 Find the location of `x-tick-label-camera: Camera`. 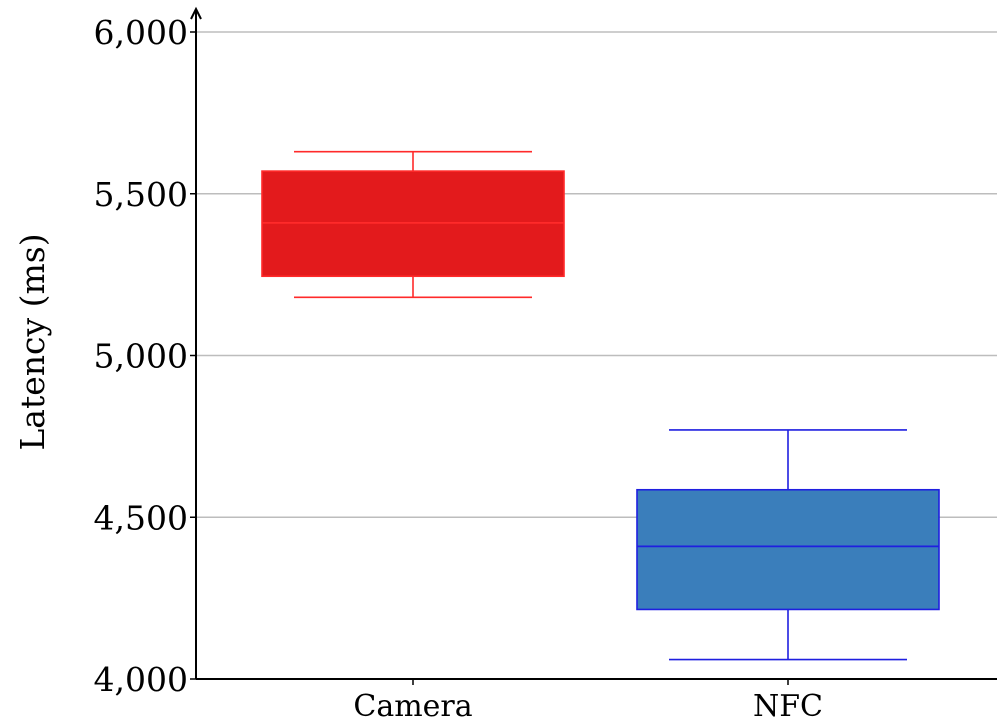

x-tick-label-camera: Camera is located at coordinates (412, 706).